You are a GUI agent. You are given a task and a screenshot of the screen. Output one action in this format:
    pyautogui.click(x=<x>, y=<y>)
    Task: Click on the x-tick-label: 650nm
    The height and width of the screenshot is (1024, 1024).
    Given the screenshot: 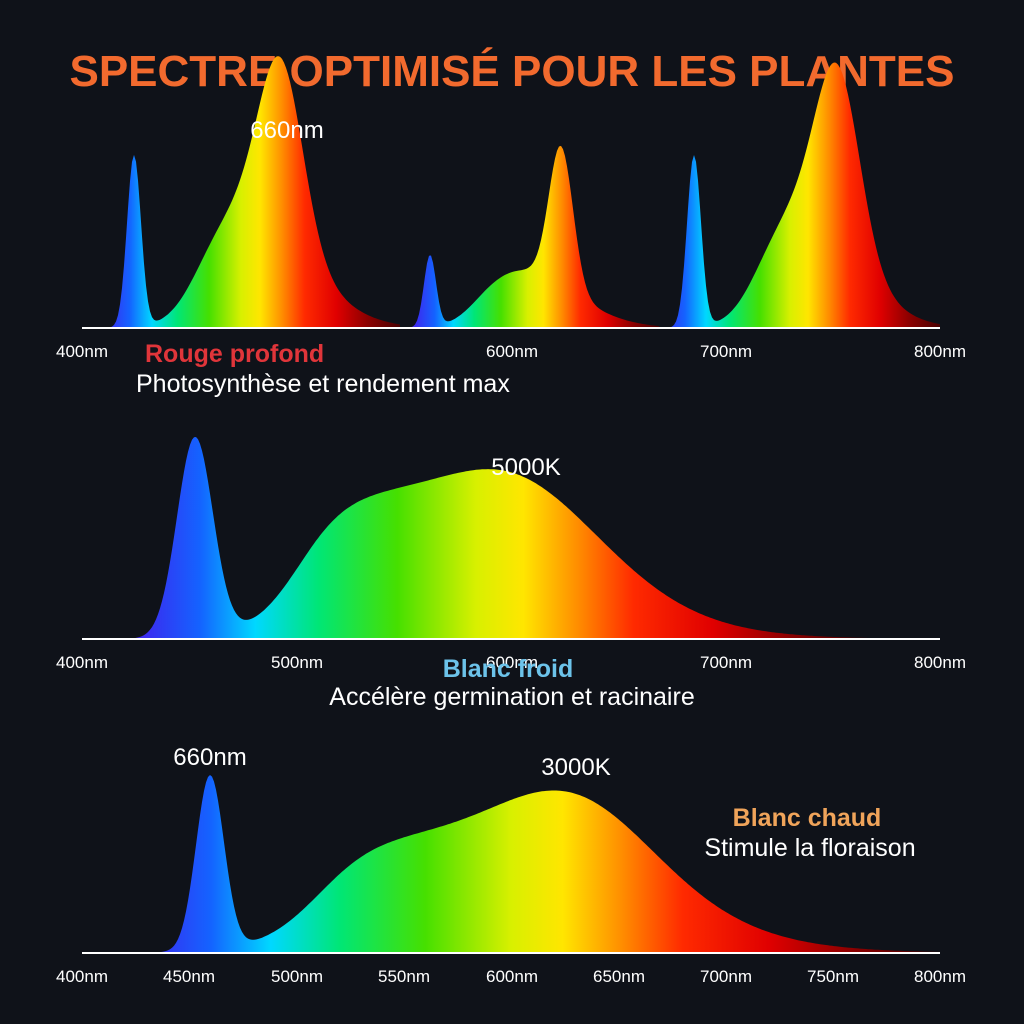 What is the action you would take?
    pyautogui.click(x=619, y=976)
    